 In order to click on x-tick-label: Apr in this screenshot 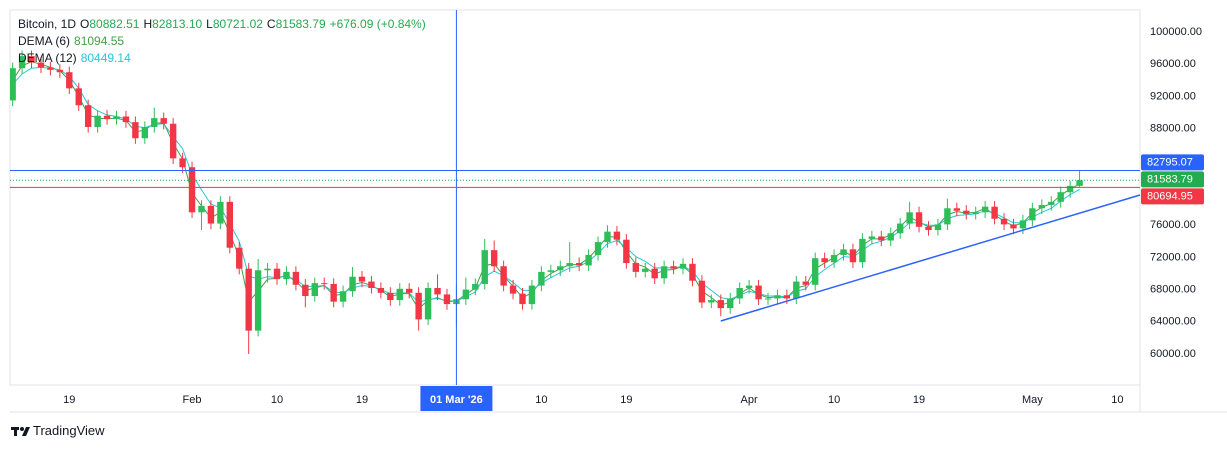, I will do `click(749, 400)`.